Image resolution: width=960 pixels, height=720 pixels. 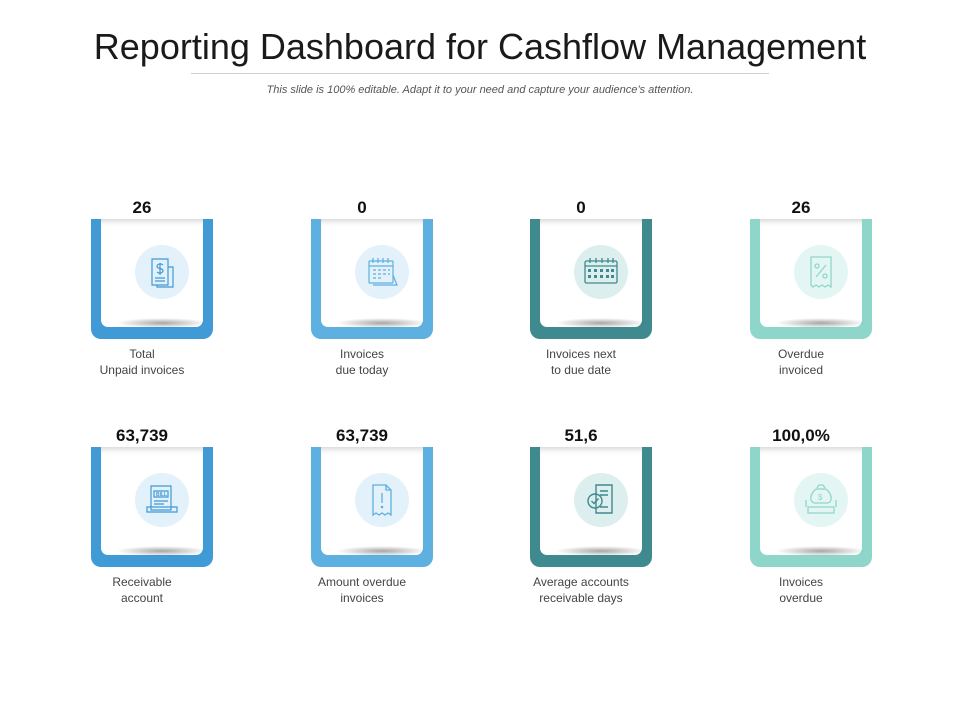 What do you see at coordinates (801, 435) in the screenshot?
I see `kpi-value: 100,0%` at bounding box center [801, 435].